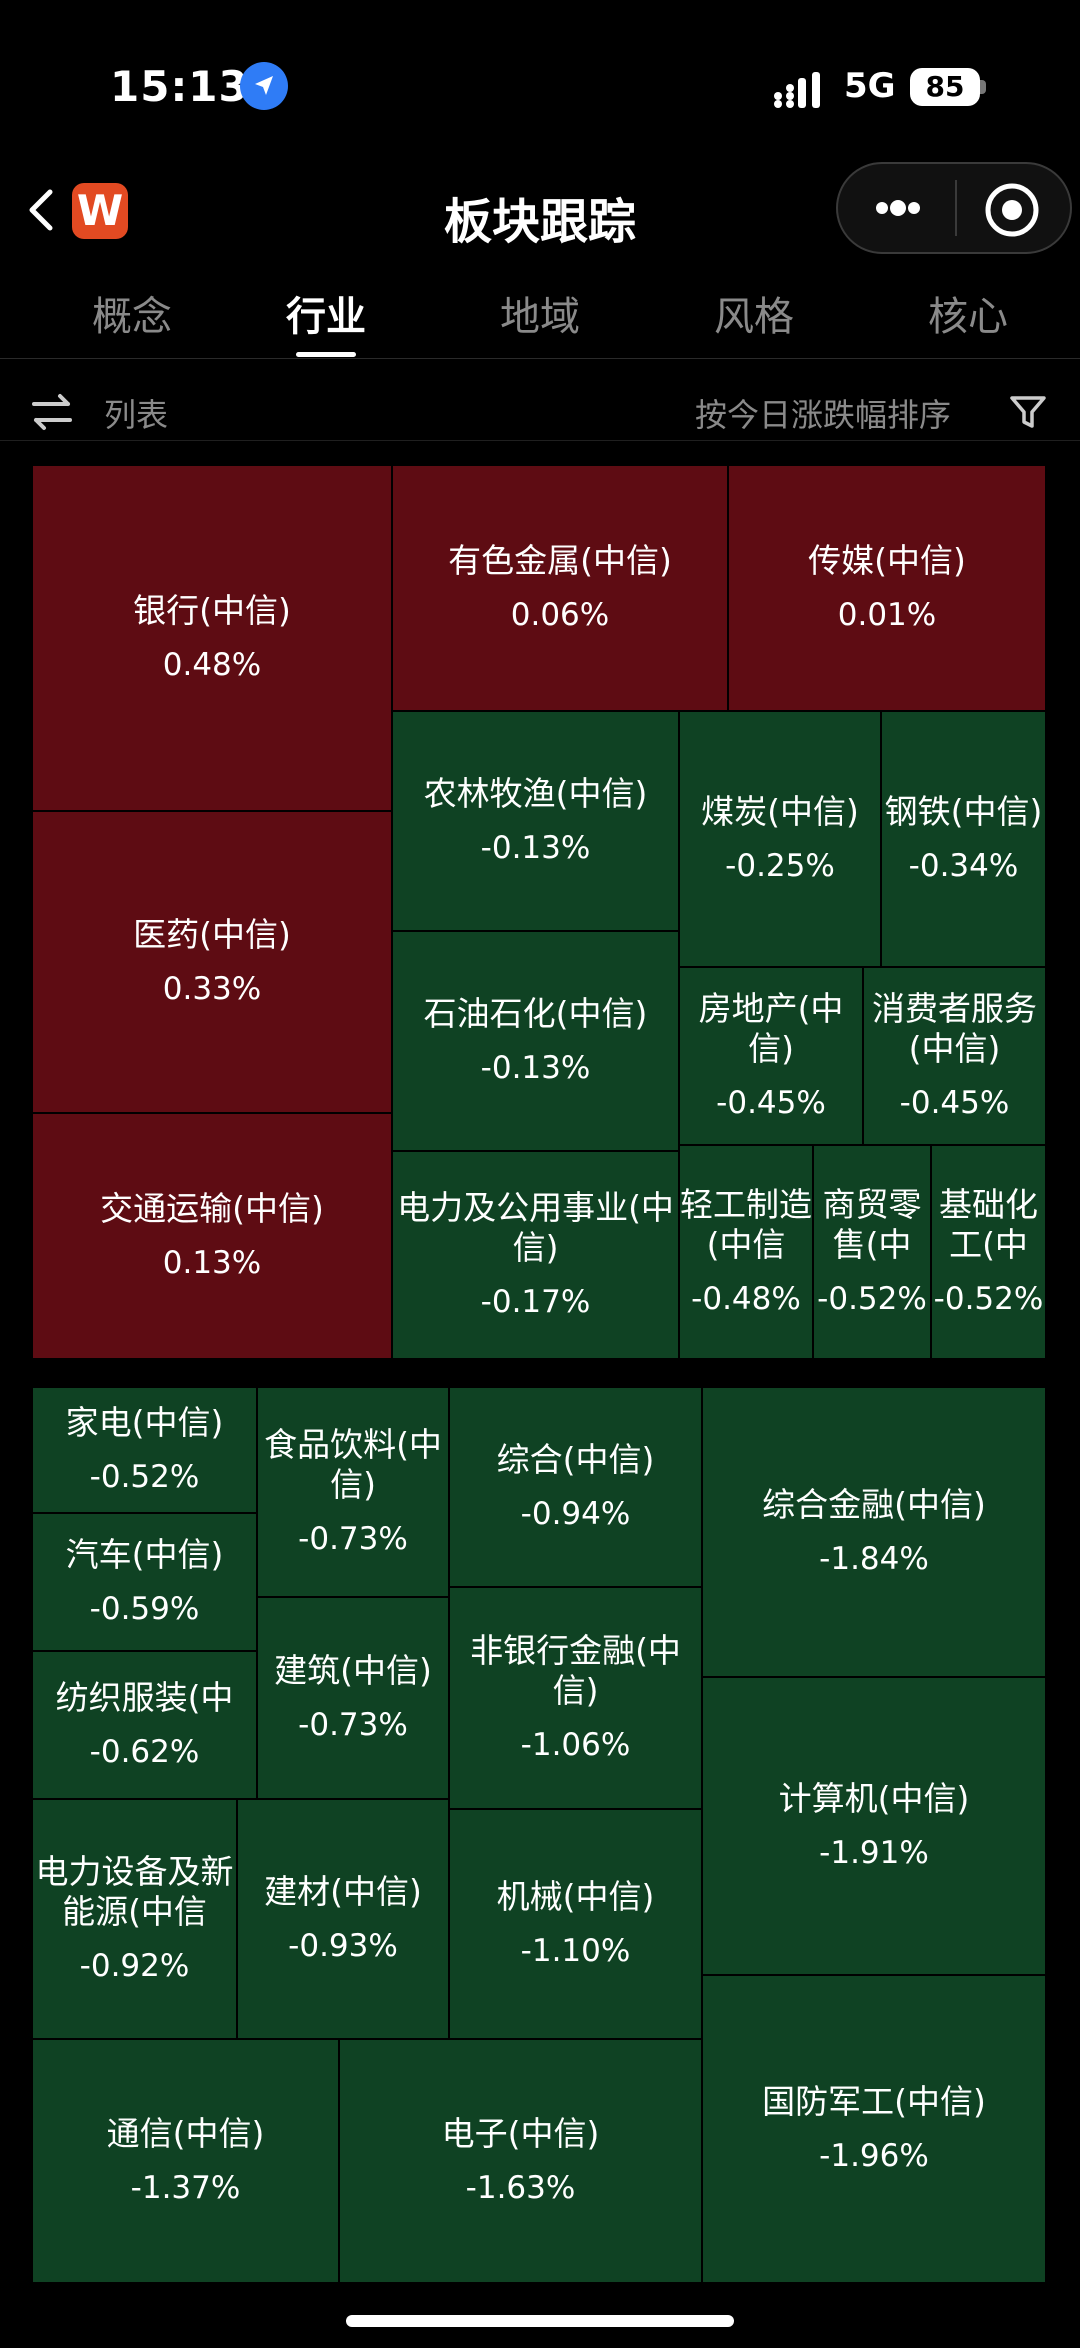  What do you see at coordinates (874, 2156) in the screenshot?
I see `sector-change: -1.96%` at bounding box center [874, 2156].